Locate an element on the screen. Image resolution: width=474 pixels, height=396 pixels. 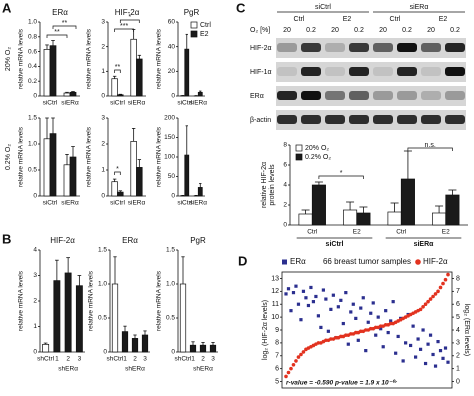
x-tick-label: 1 is located at coordinates (57, 359).